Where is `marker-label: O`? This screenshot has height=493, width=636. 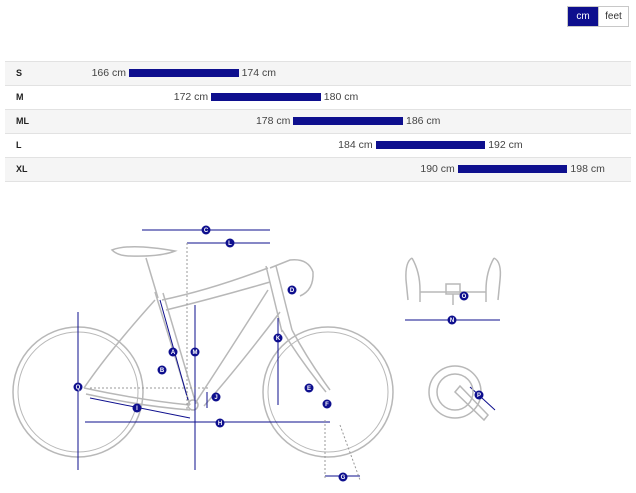
marker-label: O is located at coordinates (464, 297).